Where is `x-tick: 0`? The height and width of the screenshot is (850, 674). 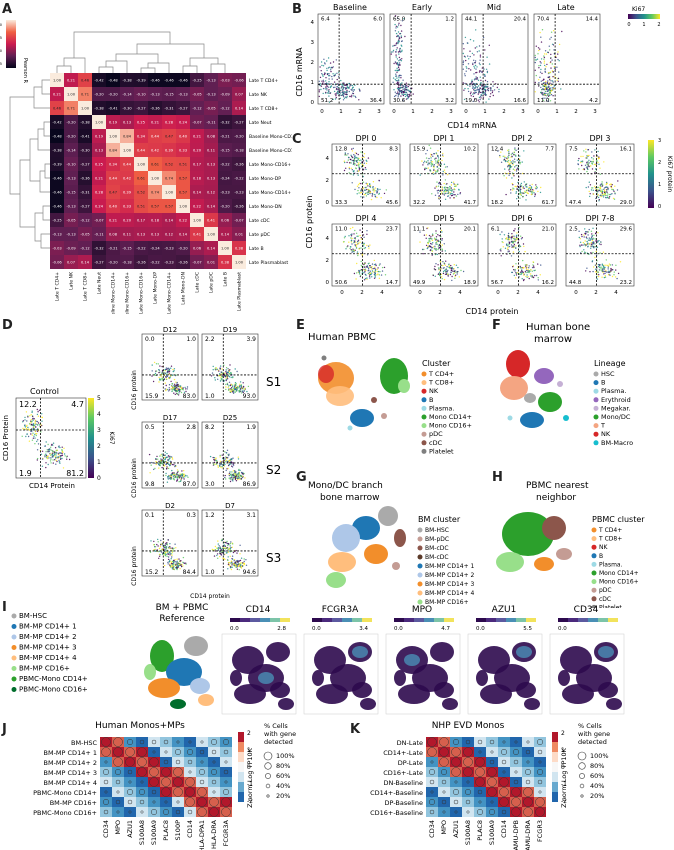 x-tick: 0 is located at coordinates (322, 112).